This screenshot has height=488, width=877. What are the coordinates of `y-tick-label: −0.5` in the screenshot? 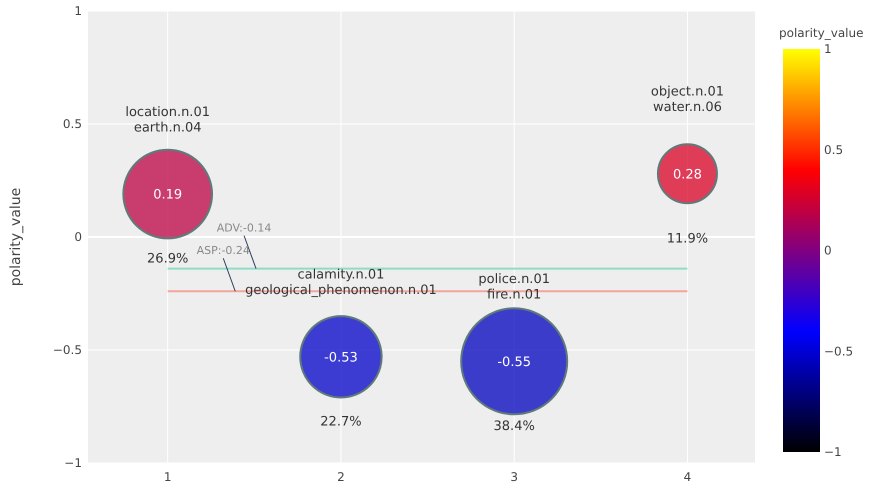 It's located at (67, 350).